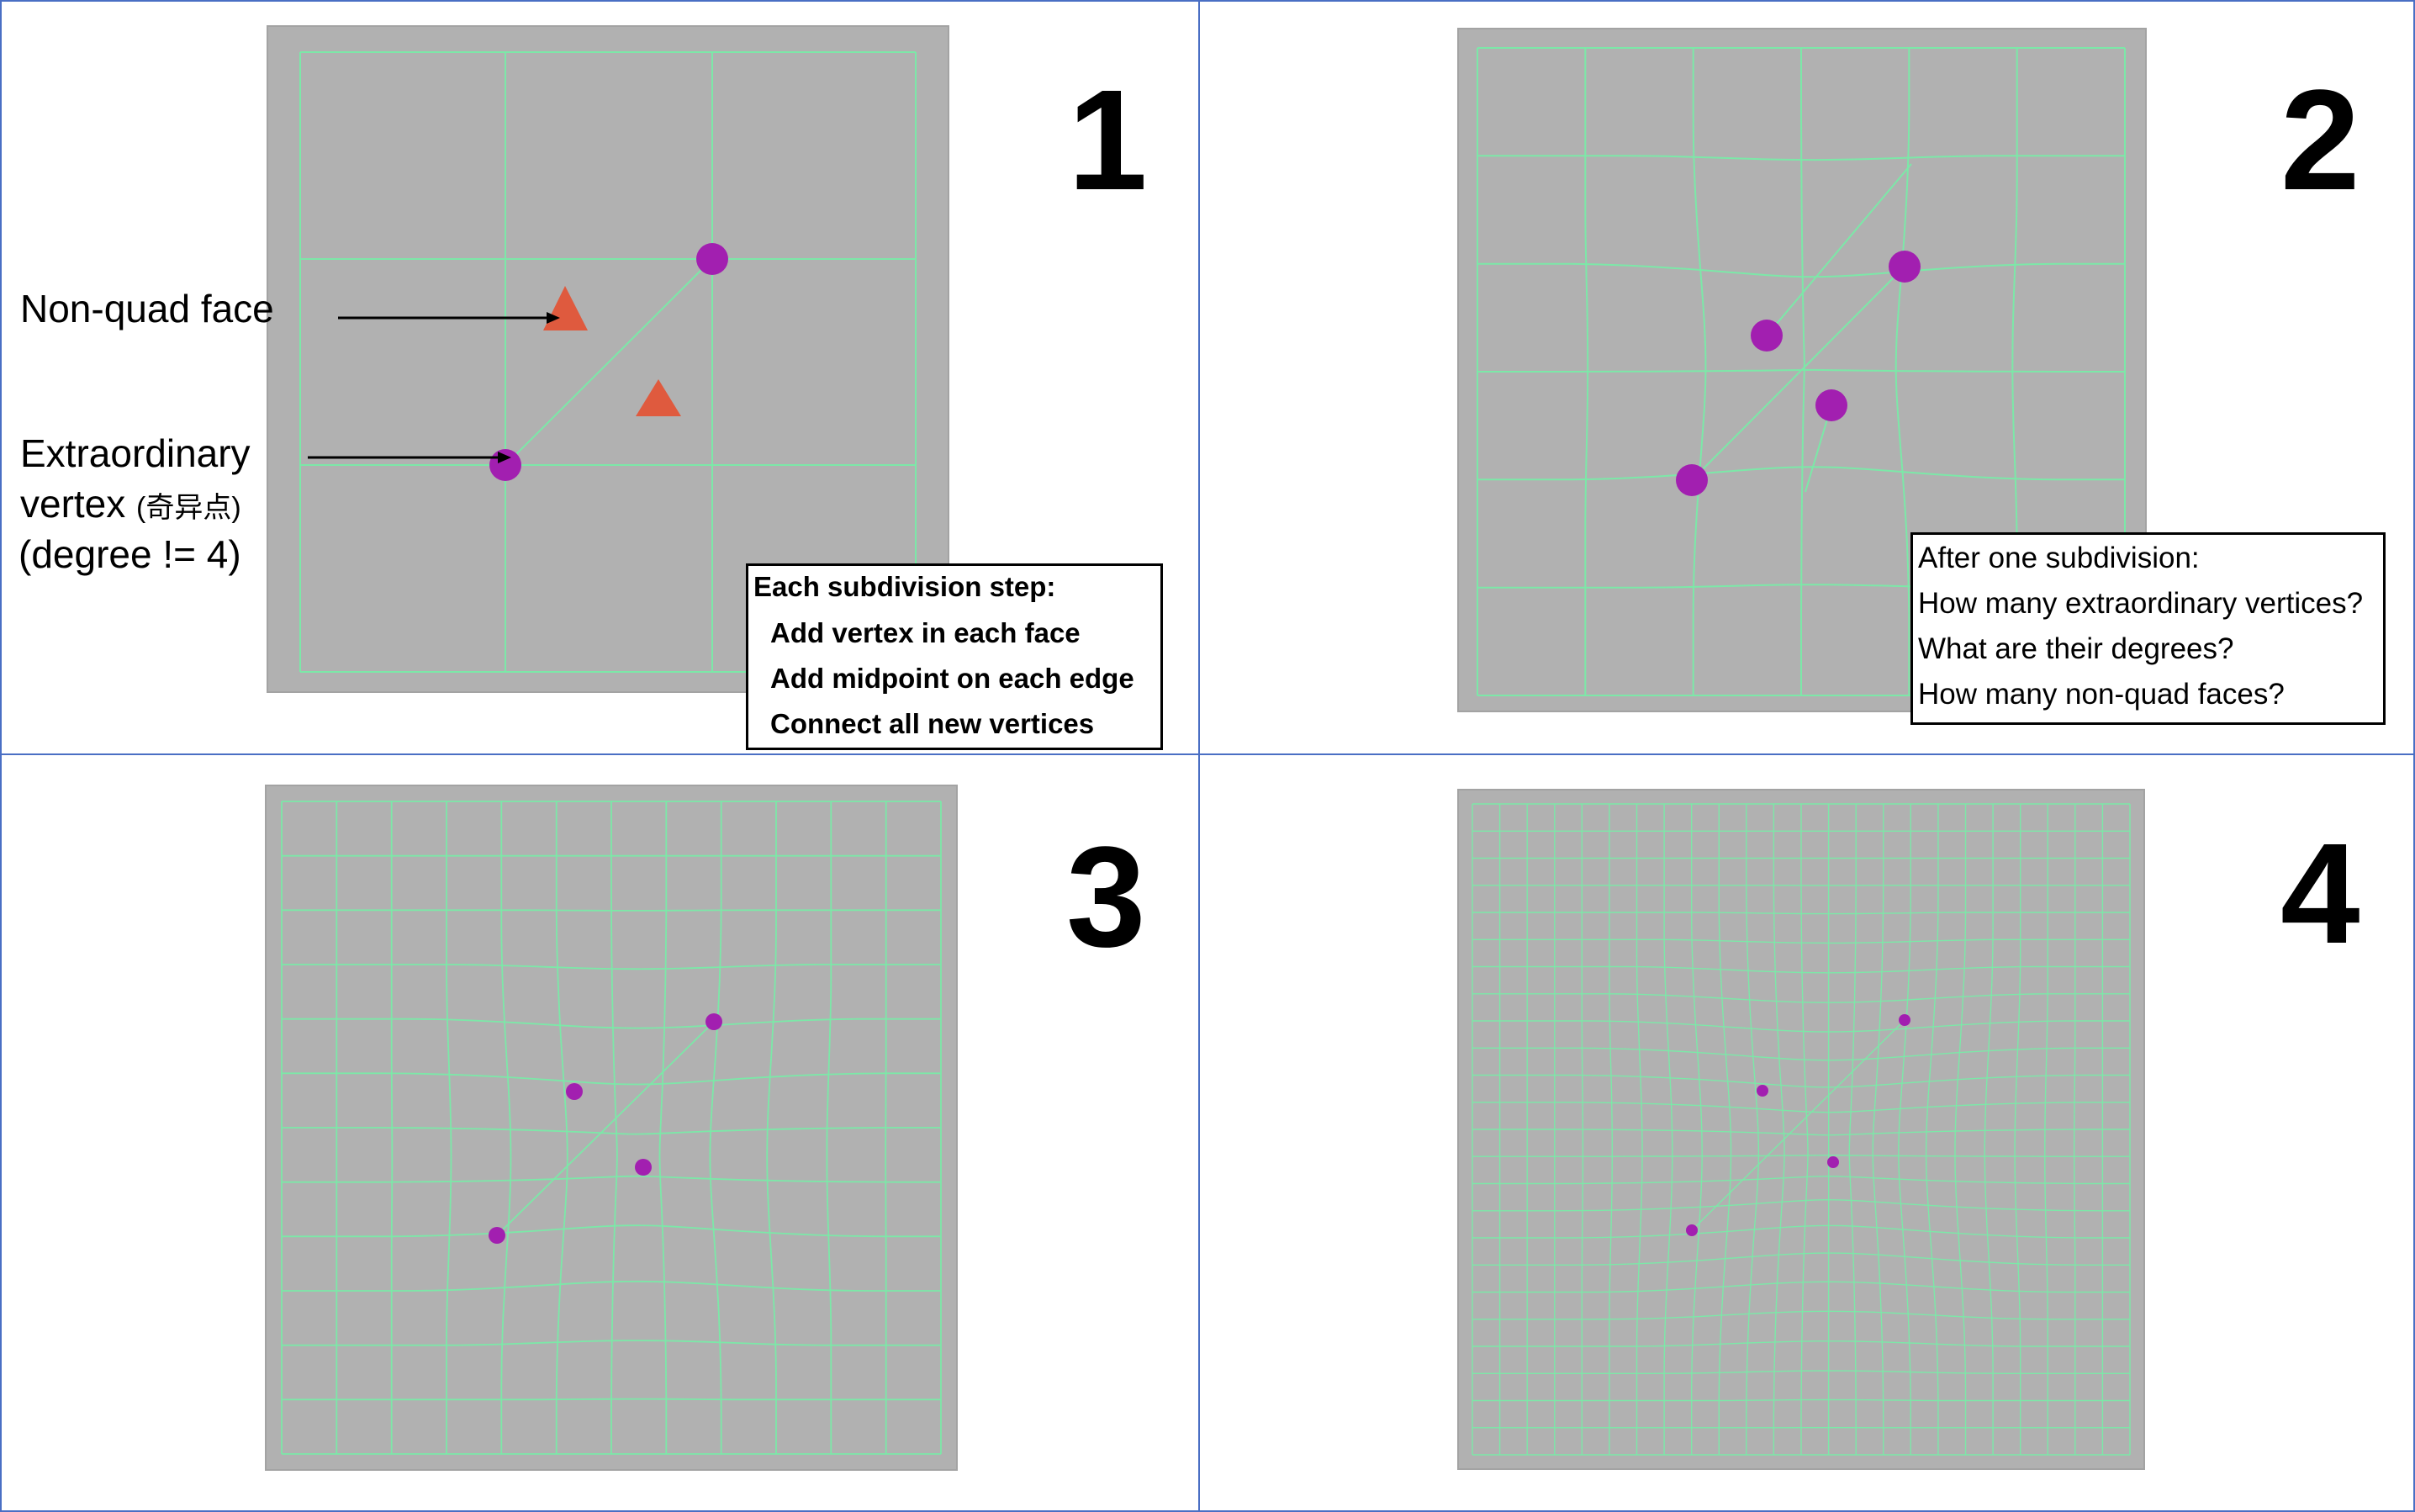  I want to click on non-quad-face-arrow, so click(449, 318).